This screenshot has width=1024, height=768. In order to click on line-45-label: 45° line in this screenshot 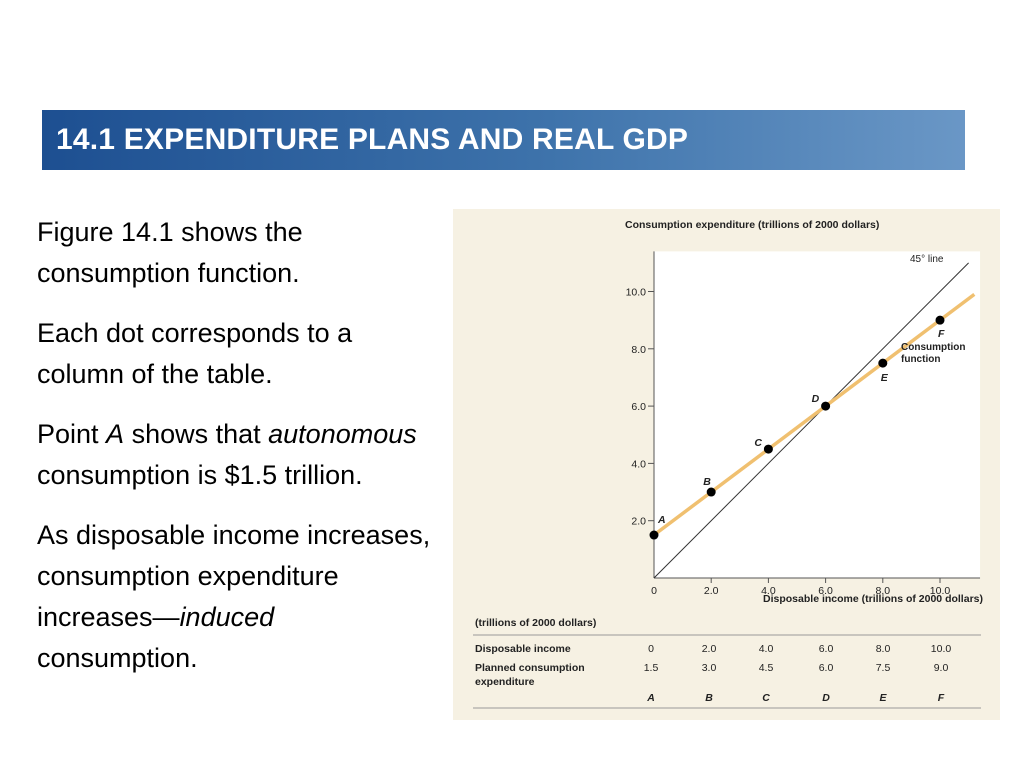, I will do `click(927, 259)`.